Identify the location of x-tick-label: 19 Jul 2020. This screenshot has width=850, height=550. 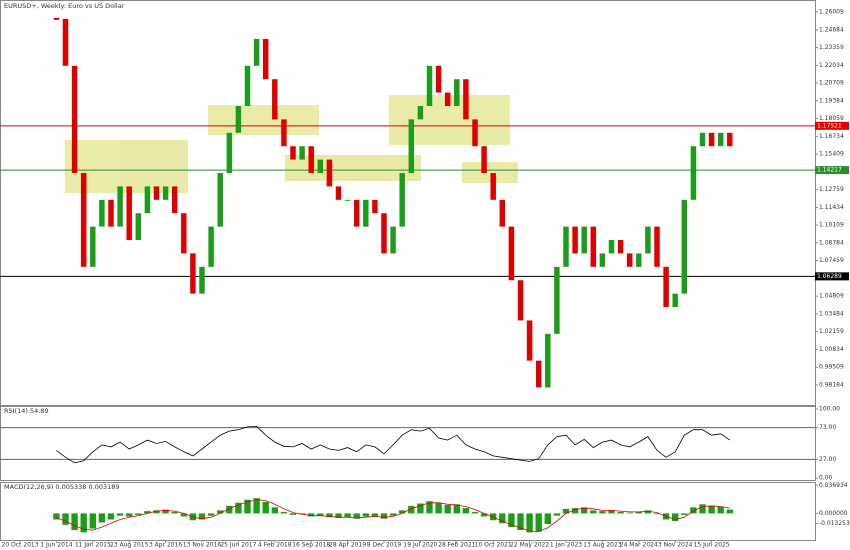
(420, 545).